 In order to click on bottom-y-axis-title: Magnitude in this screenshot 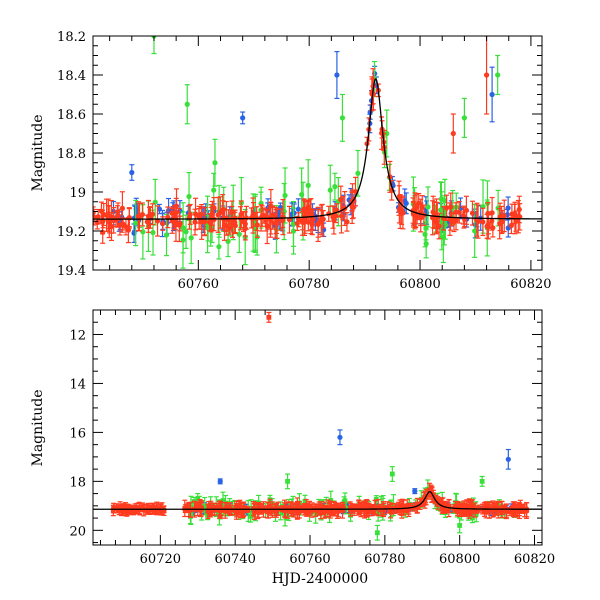, I will do `click(38, 427)`.